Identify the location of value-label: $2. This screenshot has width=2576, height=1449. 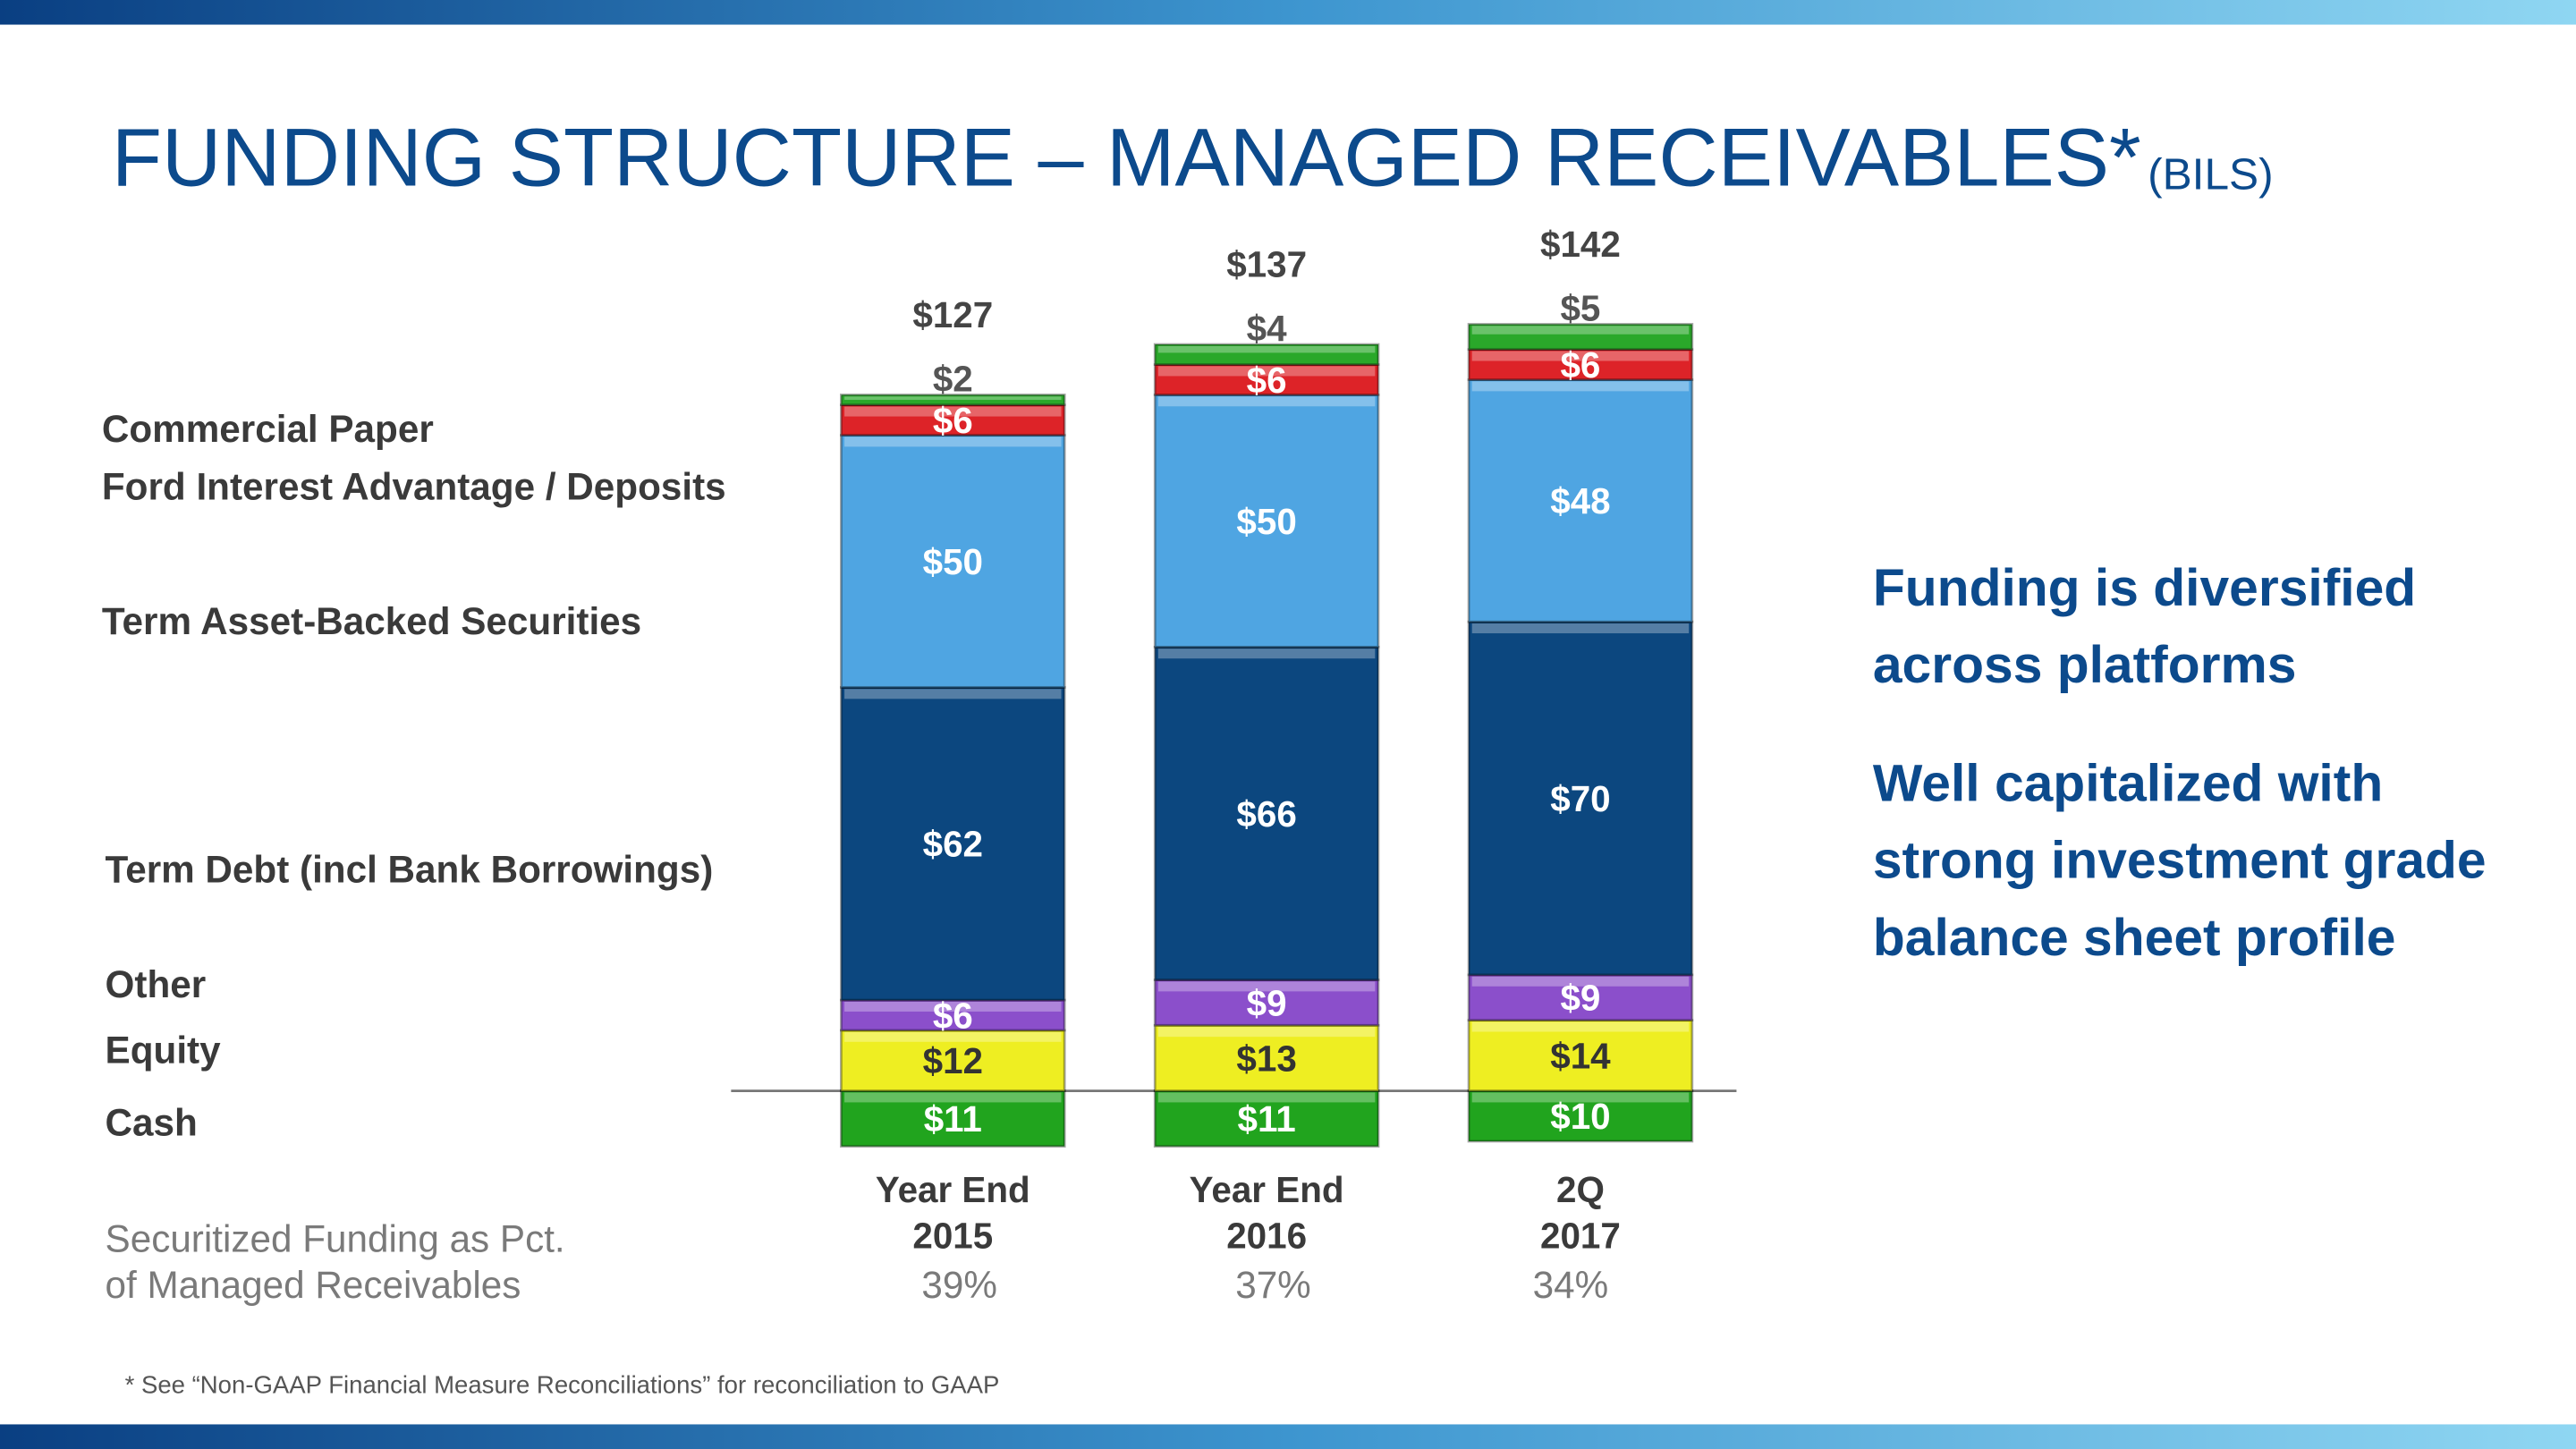
(953, 378).